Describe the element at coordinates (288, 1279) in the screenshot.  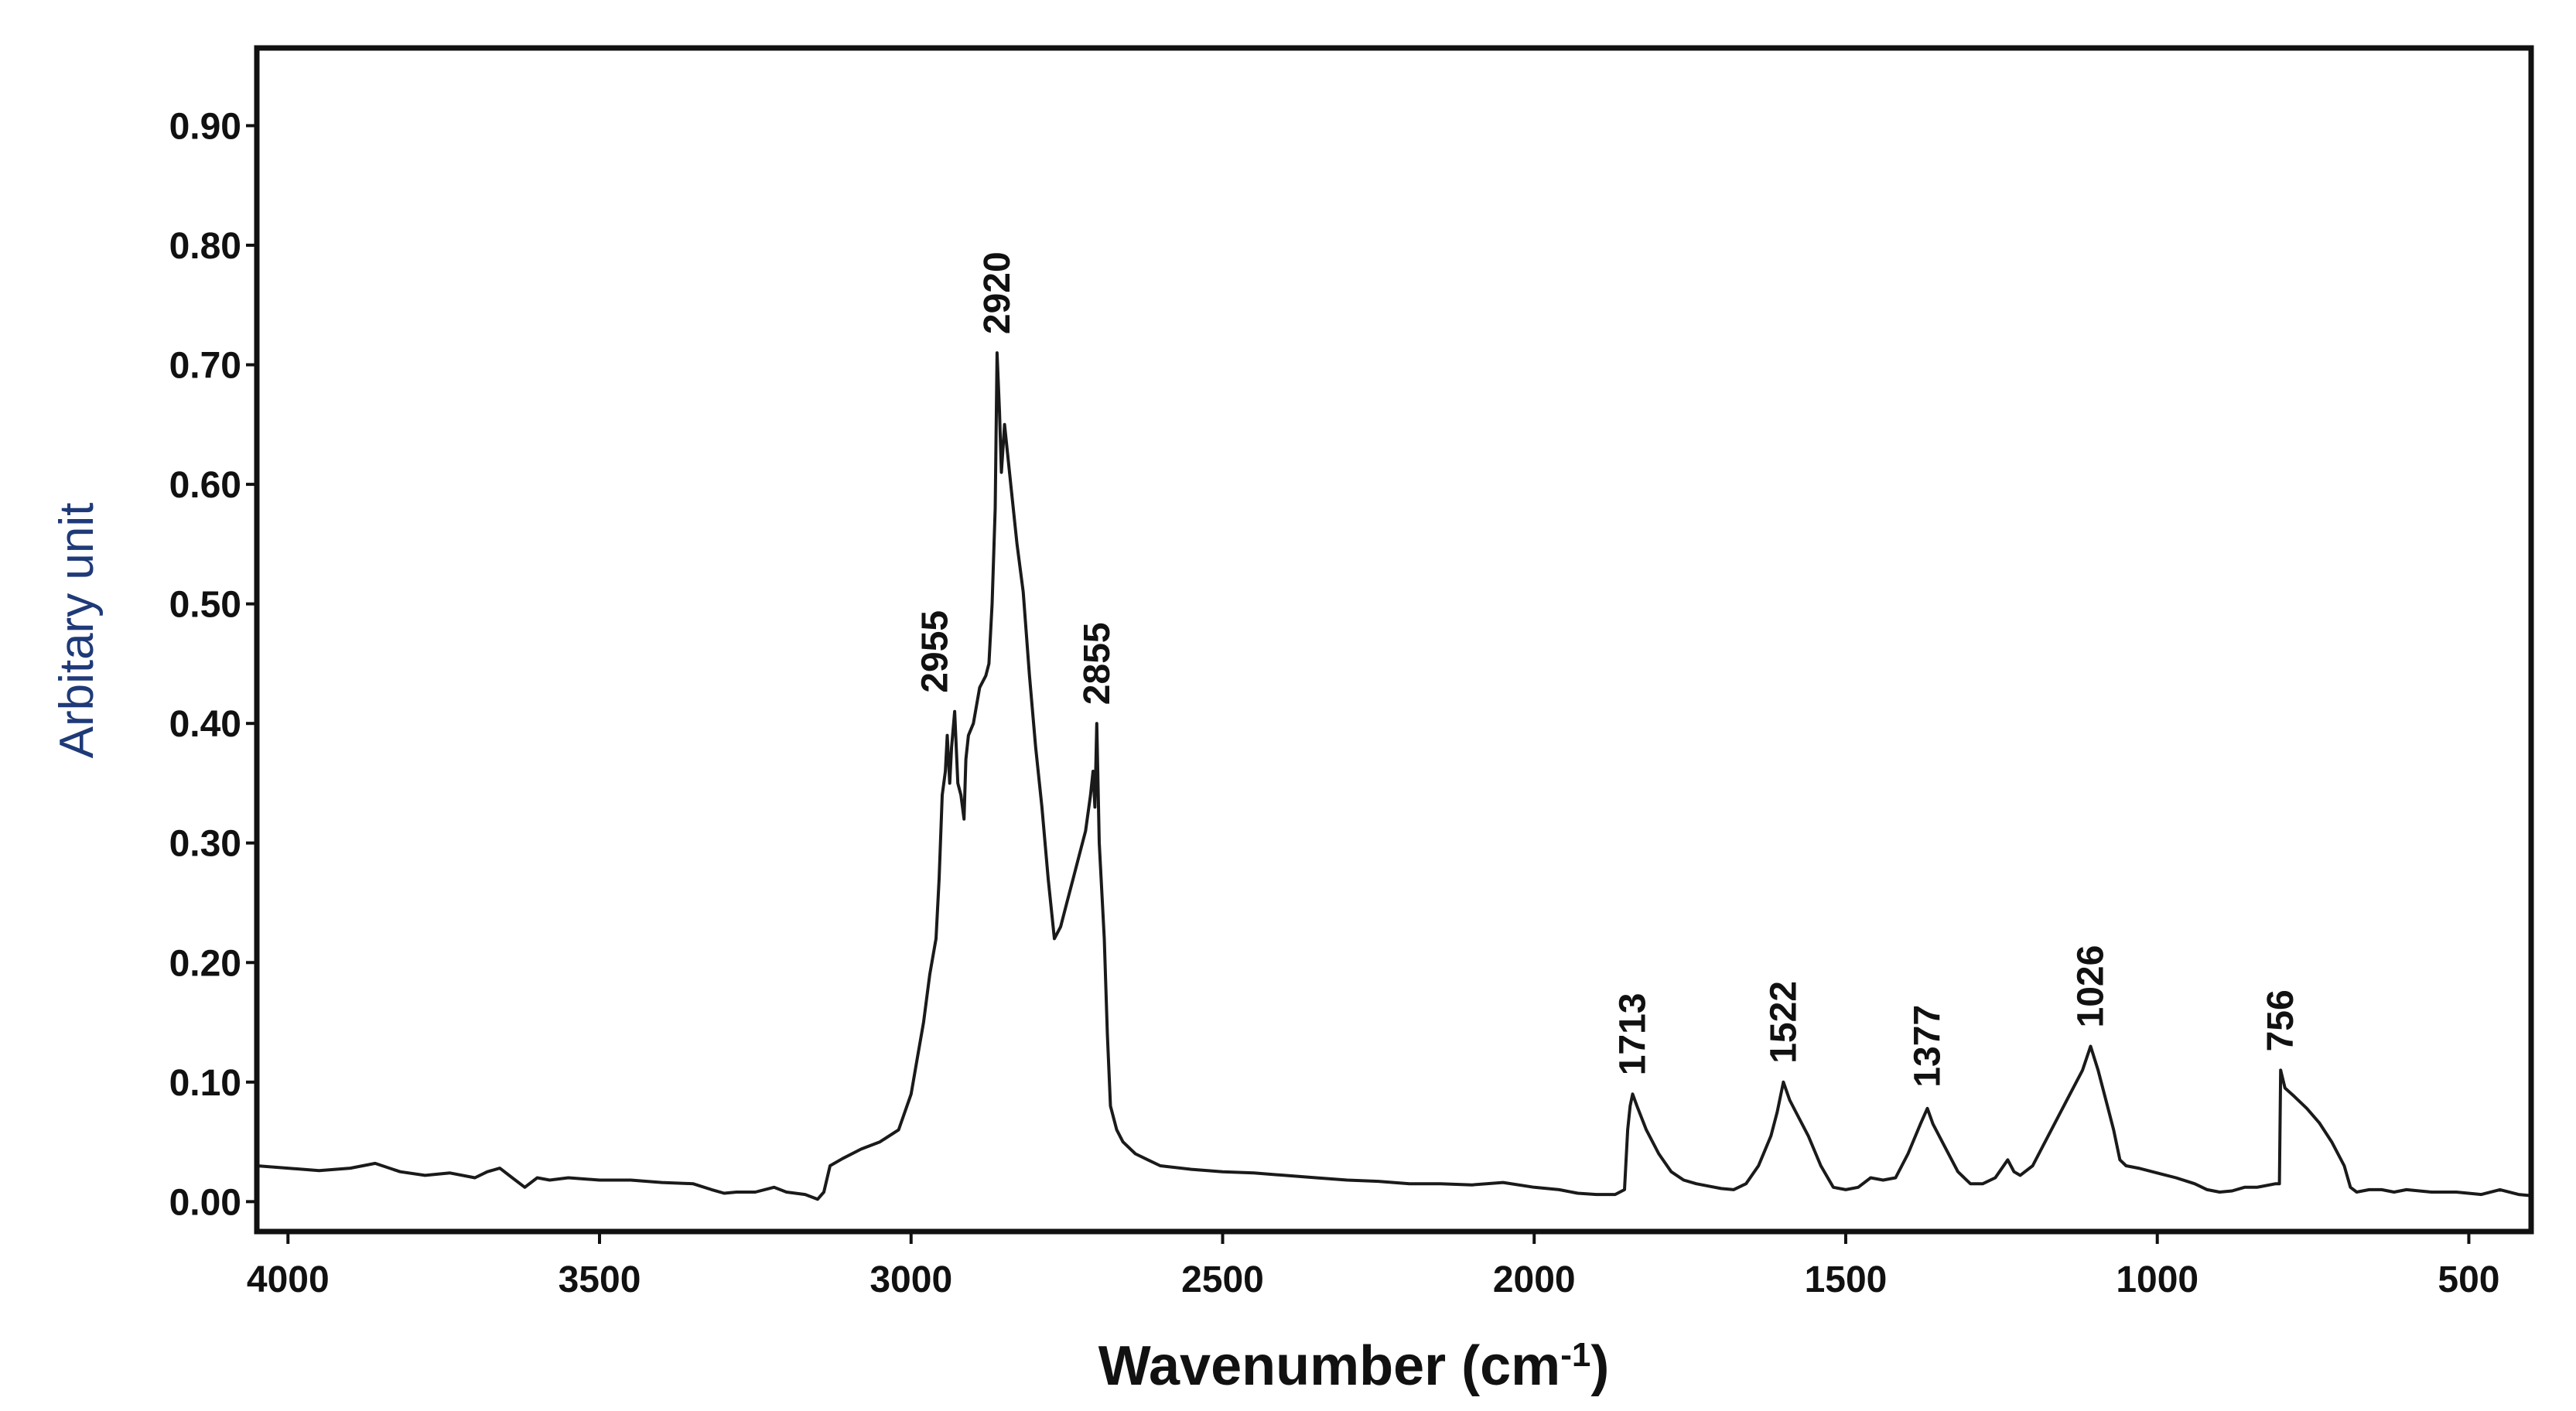
I see `x-tick-label: 4000` at that location.